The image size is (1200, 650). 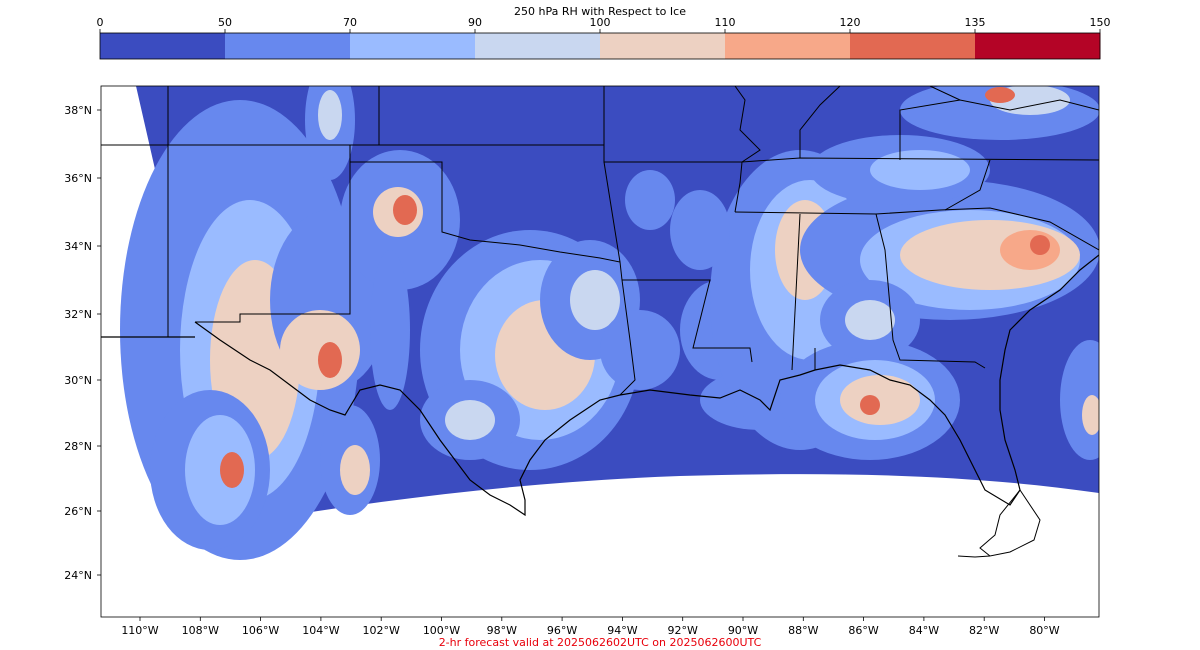 I want to click on longitude-label: 94°W, so click(x=622, y=630).